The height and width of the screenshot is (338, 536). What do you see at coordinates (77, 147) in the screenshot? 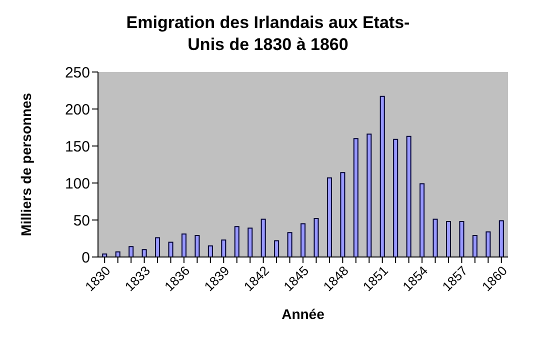
I see `y-tick-label: 150` at bounding box center [77, 147].